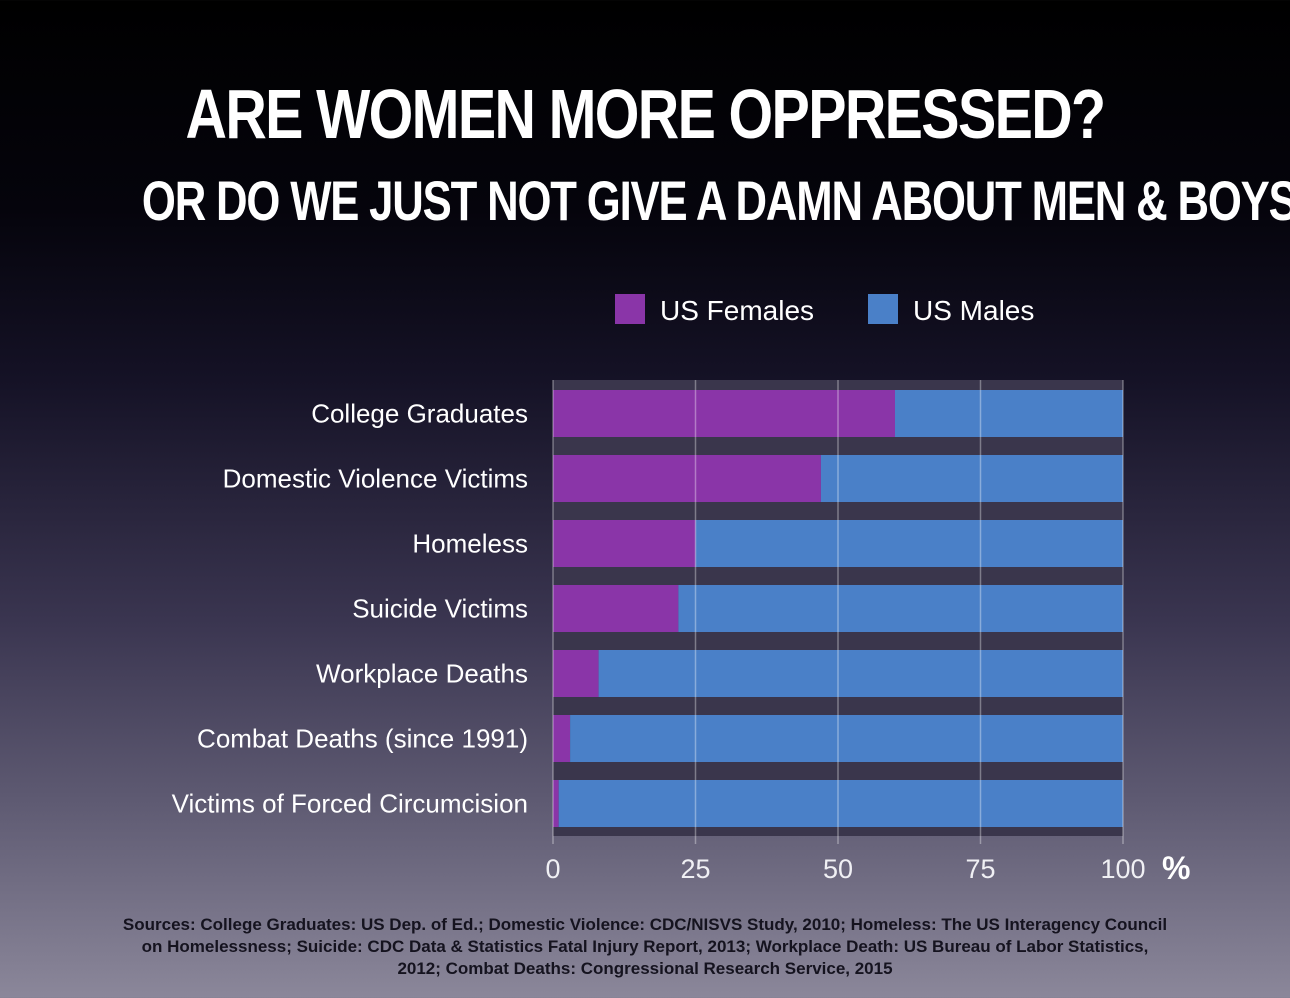 The height and width of the screenshot is (998, 1290). I want to click on category-label-4: Workplace Deaths, so click(422, 674).